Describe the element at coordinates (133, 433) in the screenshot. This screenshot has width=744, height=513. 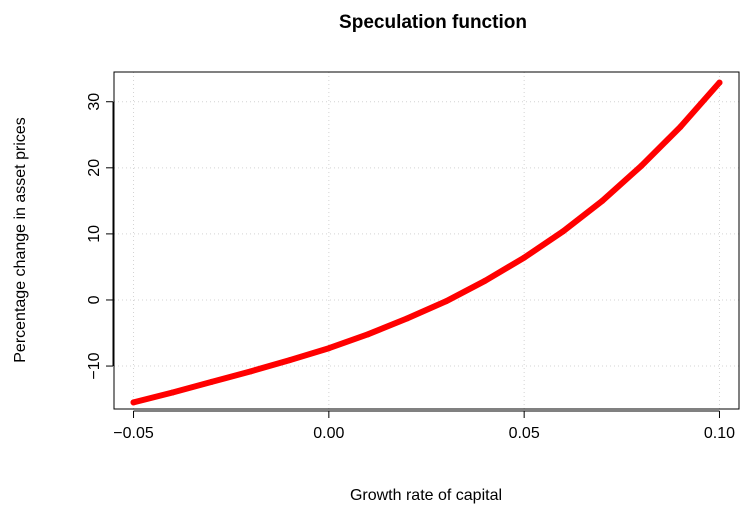
I see `x-tick-label: −0.05` at that location.